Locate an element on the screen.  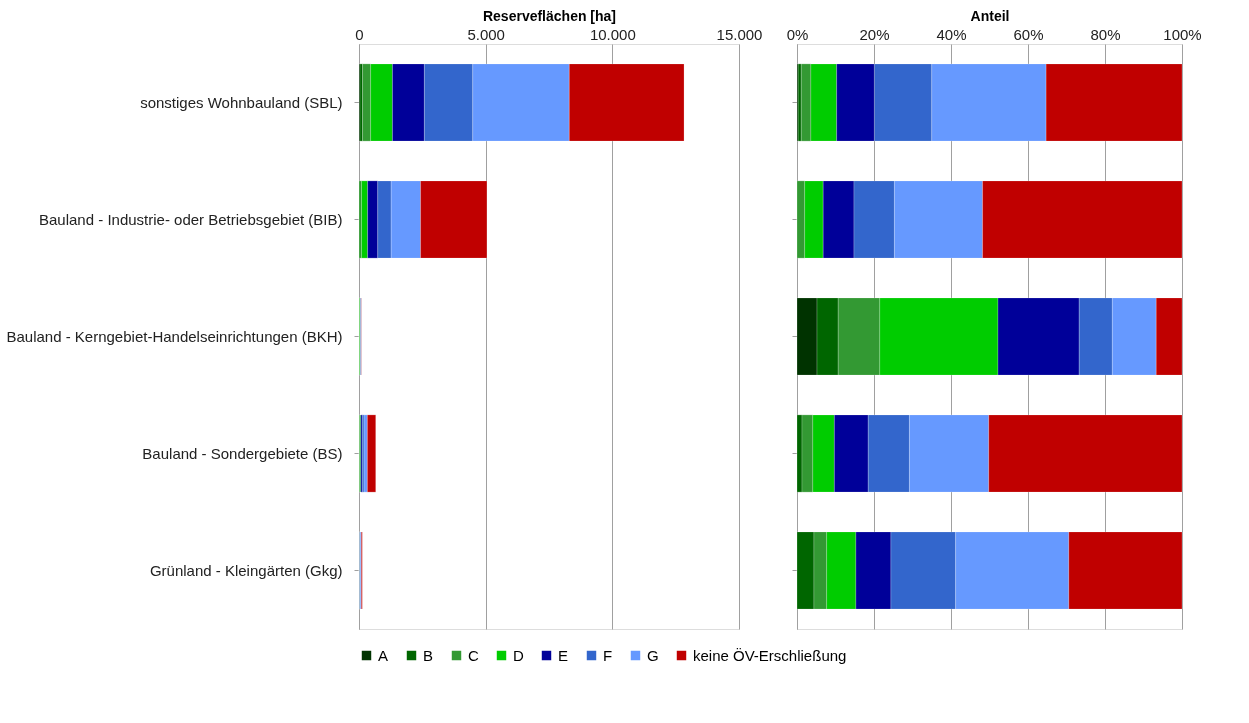
x-tick-label: 5.000 is located at coordinates (486, 34).